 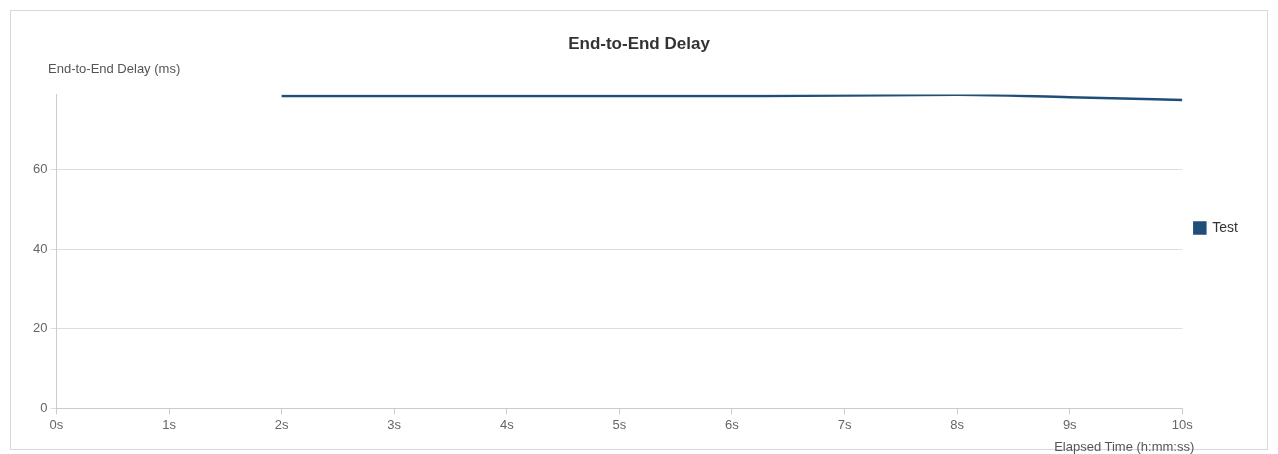 What do you see at coordinates (639, 43) in the screenshot?
I see `chart-title: End-to-End Delay` at bounding box center [639, 43].